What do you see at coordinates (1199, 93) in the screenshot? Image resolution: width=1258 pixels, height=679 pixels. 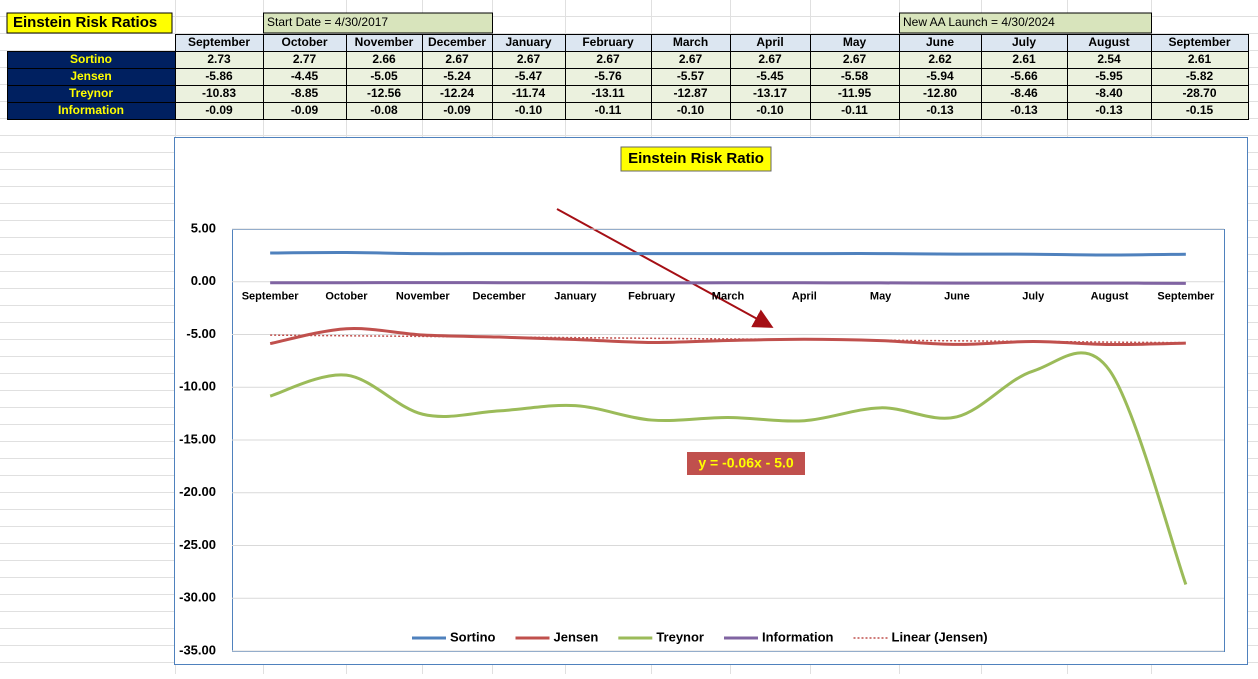 I see `cell-value: -28.70` at bounding box center [1199, 93].